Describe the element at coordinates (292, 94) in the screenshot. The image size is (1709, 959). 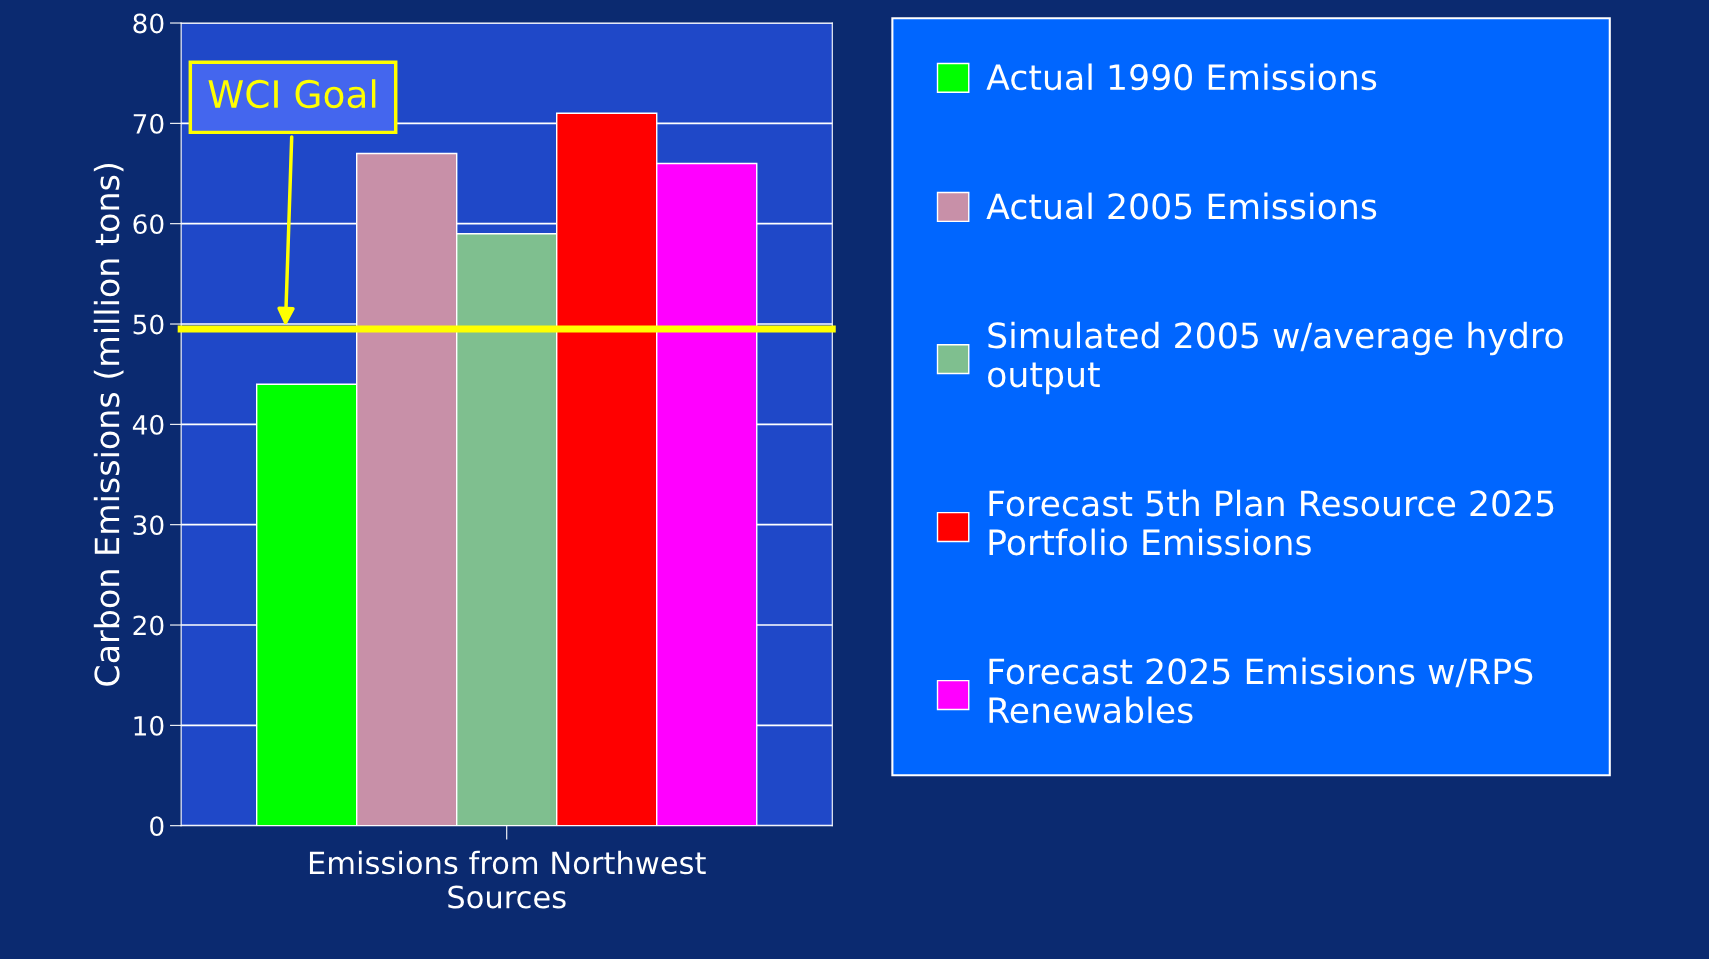
I see `ref-line-label: WCI Goal` at that location.